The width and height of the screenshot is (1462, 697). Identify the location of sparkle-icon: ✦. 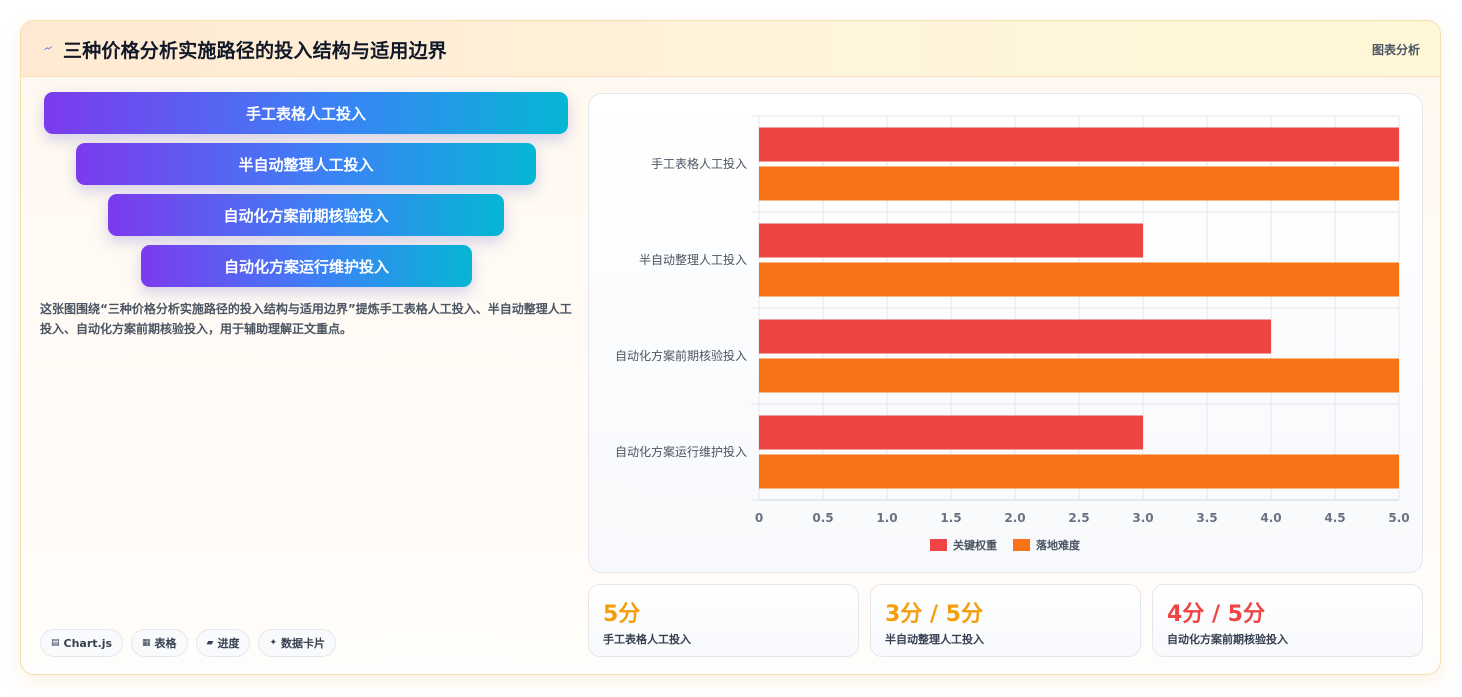
(273, 643).